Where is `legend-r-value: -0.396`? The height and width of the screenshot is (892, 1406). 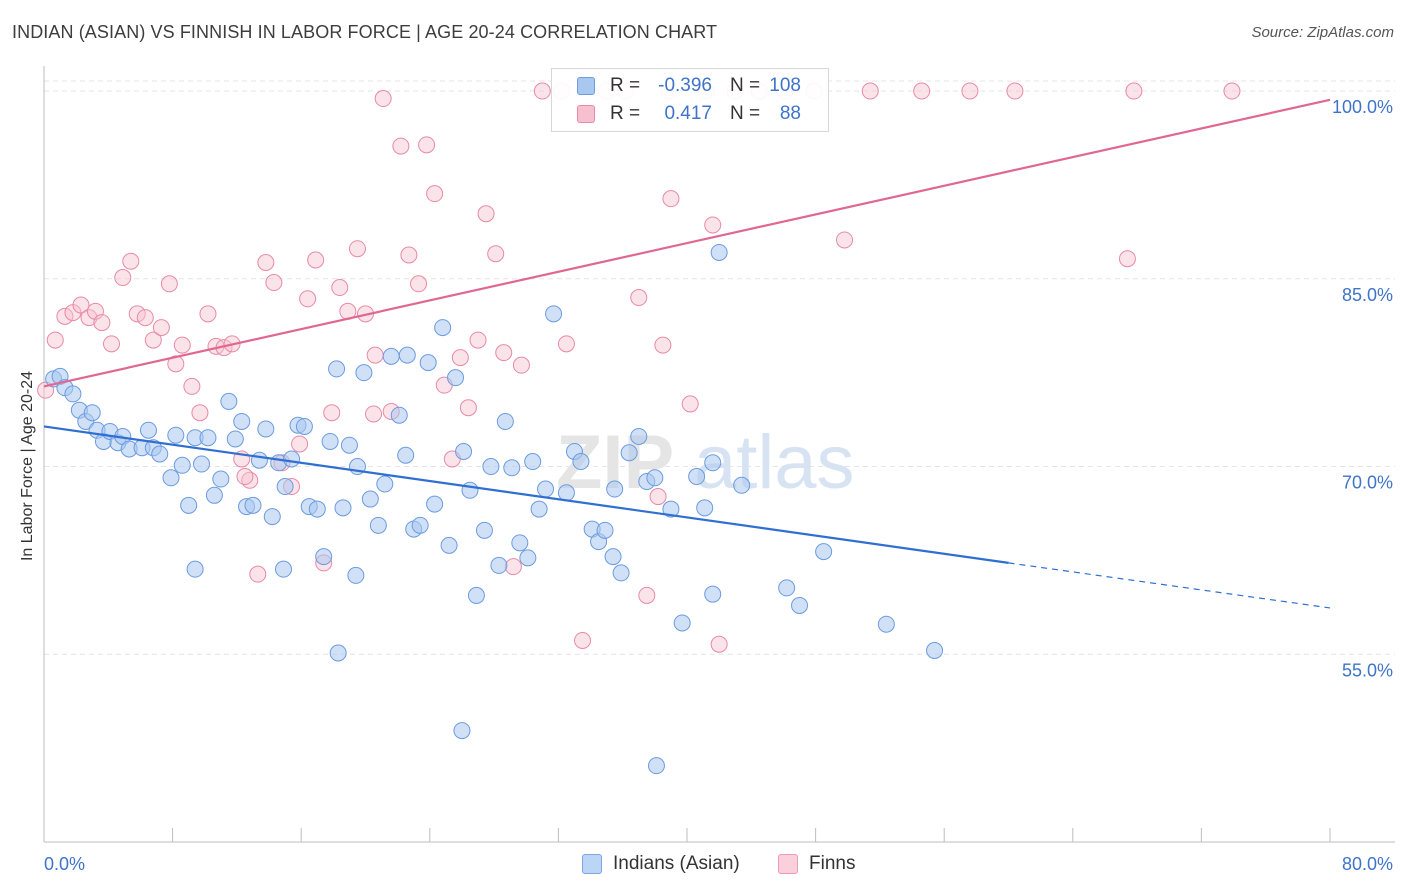
legend-r-value: -0.396 is located at coordinates (685, 85).